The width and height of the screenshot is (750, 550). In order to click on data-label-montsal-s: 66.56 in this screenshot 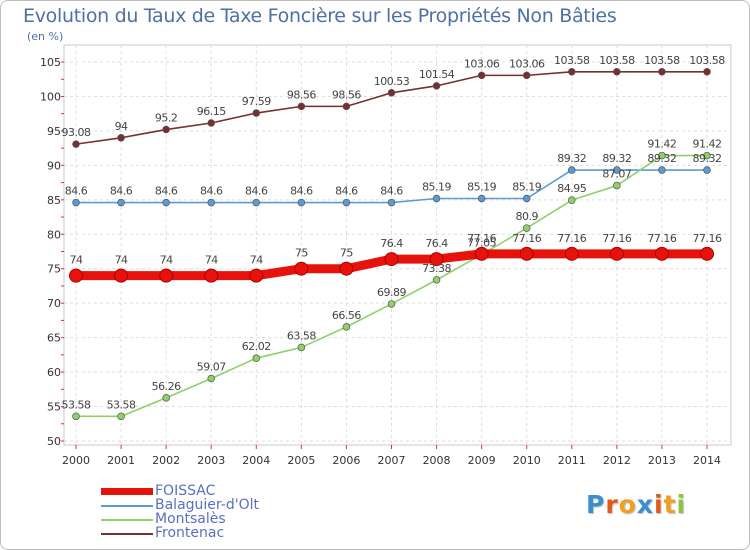, I will do `click(346, 315)`.